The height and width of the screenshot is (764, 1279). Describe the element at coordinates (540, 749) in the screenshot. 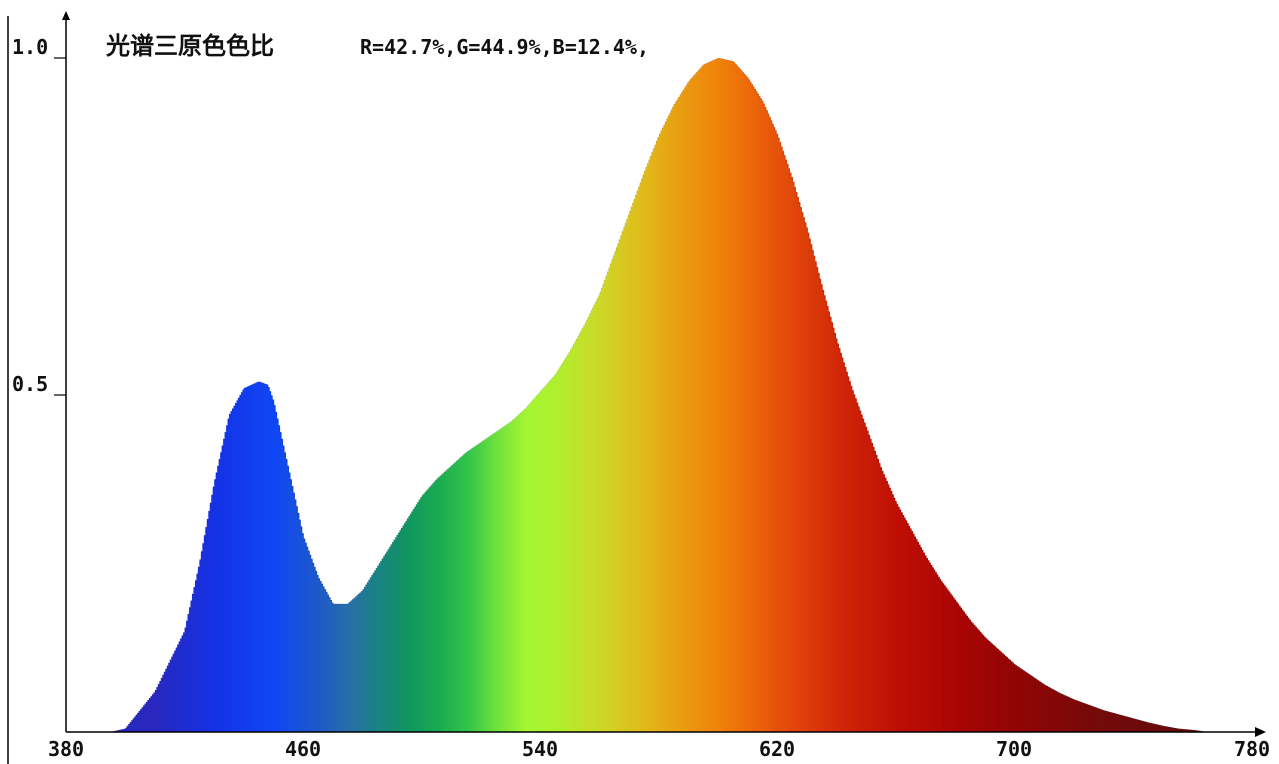

I see `x-tick-label-540: 540` at that location.